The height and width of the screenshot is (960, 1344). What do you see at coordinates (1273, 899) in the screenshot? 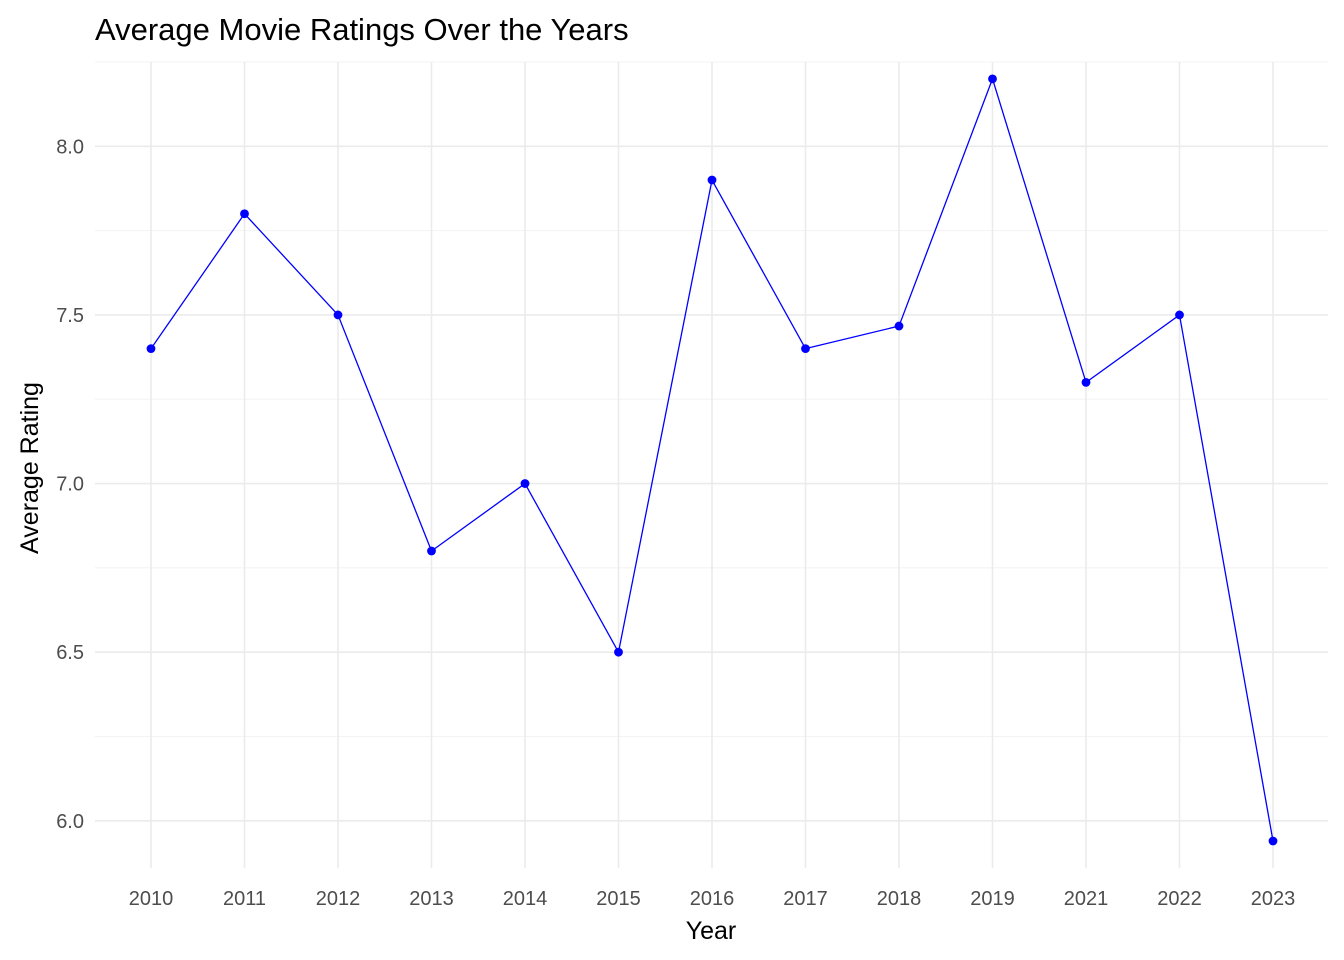
I see `x-tick-label: 2023` at bounding box center [1273, 899].